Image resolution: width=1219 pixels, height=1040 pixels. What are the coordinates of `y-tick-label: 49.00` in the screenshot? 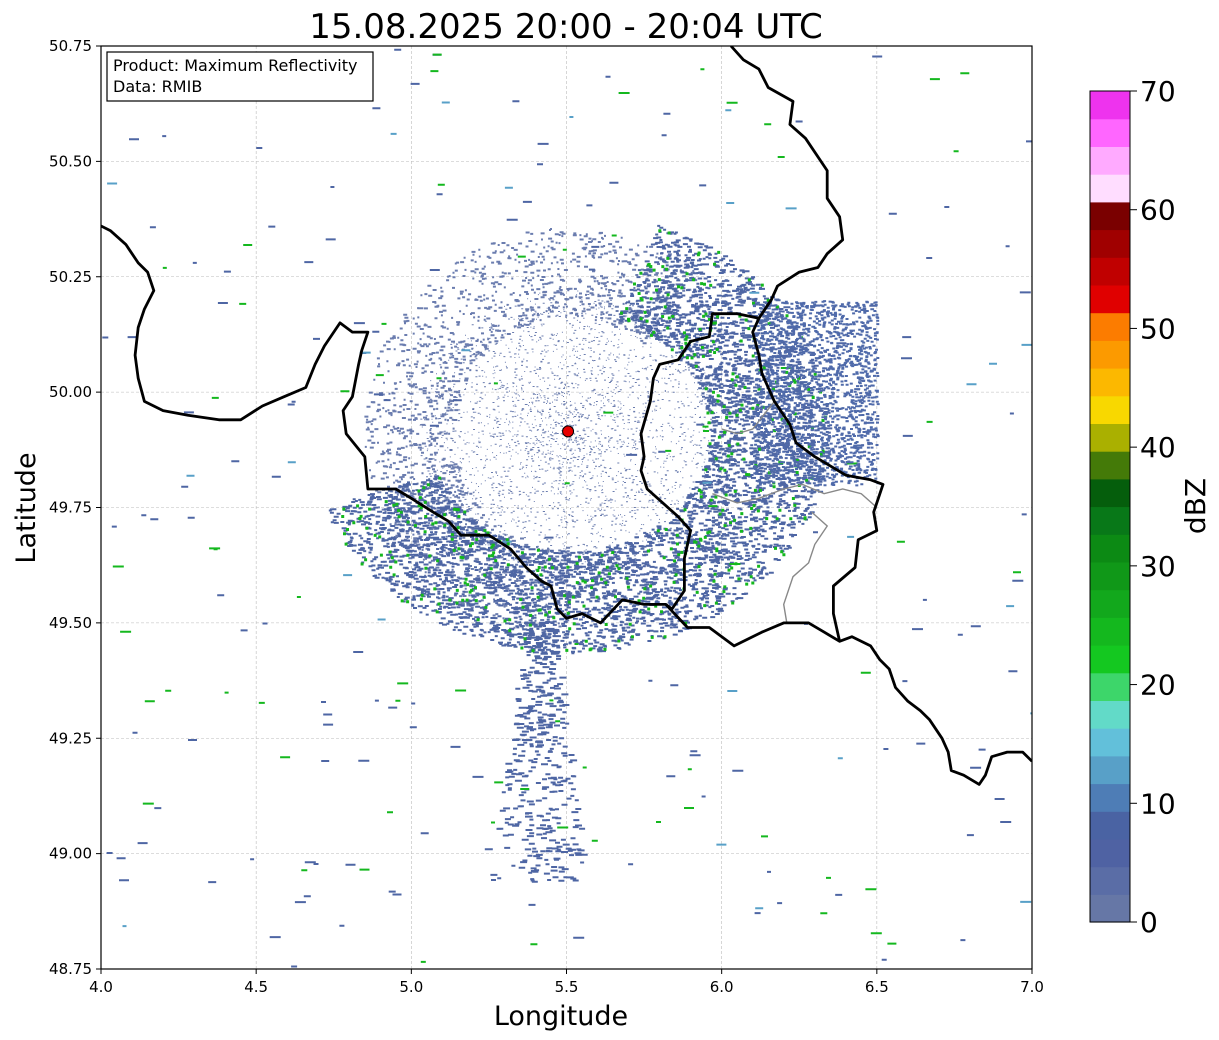 It's located at (70, 854).